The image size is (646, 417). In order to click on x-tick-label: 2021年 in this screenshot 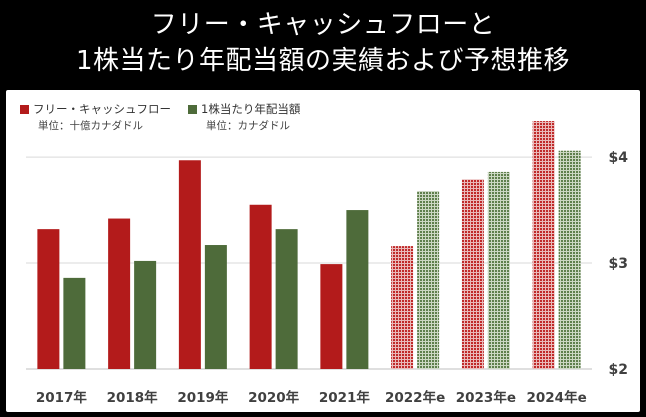, I will do `click(345, 397)`.